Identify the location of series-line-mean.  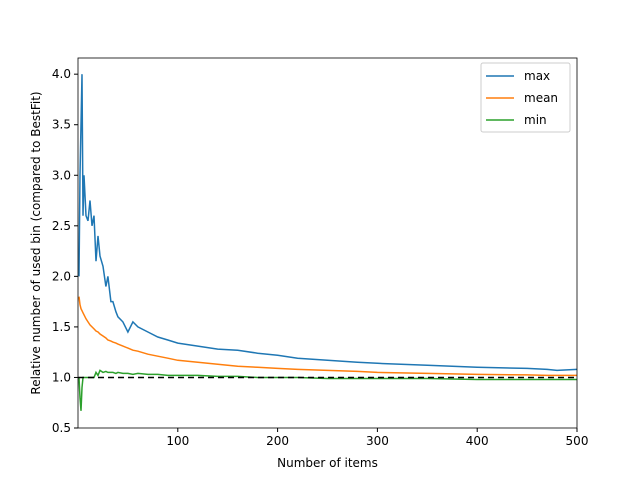
(327, 336).